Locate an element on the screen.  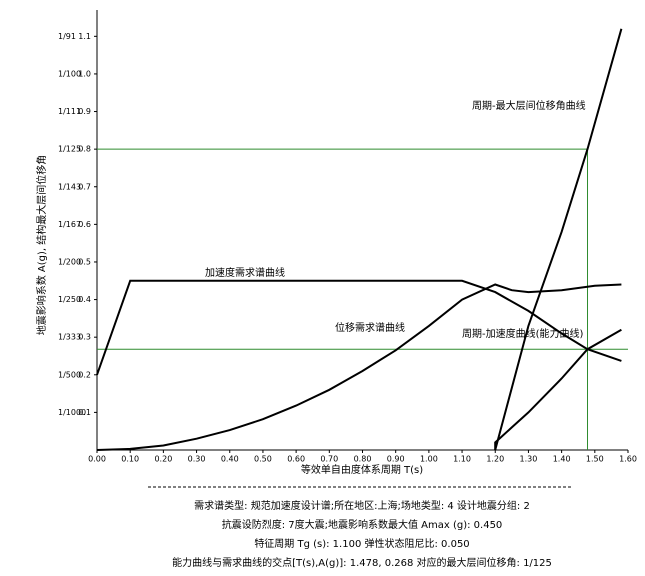
x-tick-label: 0.00 is located at coordinates (97, 459).